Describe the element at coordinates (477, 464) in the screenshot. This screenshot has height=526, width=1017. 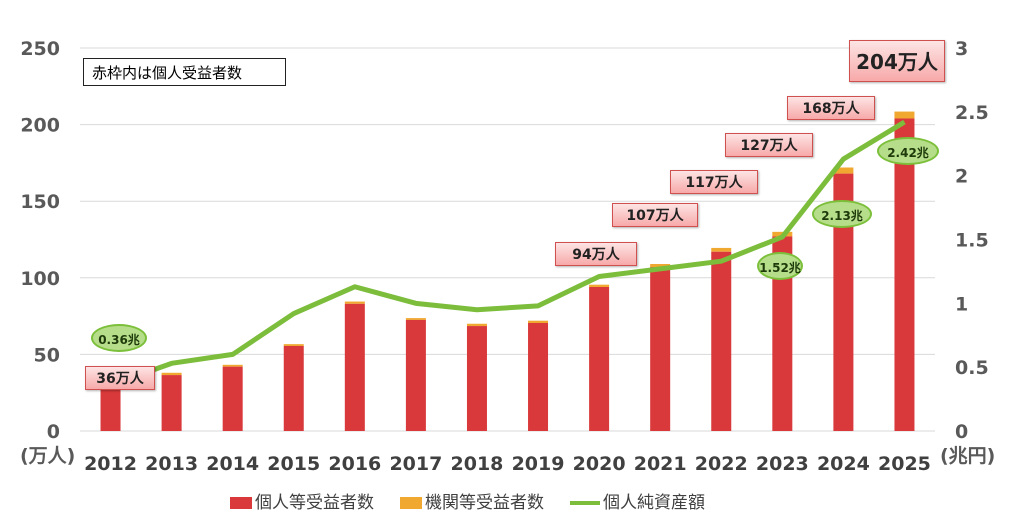
I see `x-tick-label: 2018` at that location.